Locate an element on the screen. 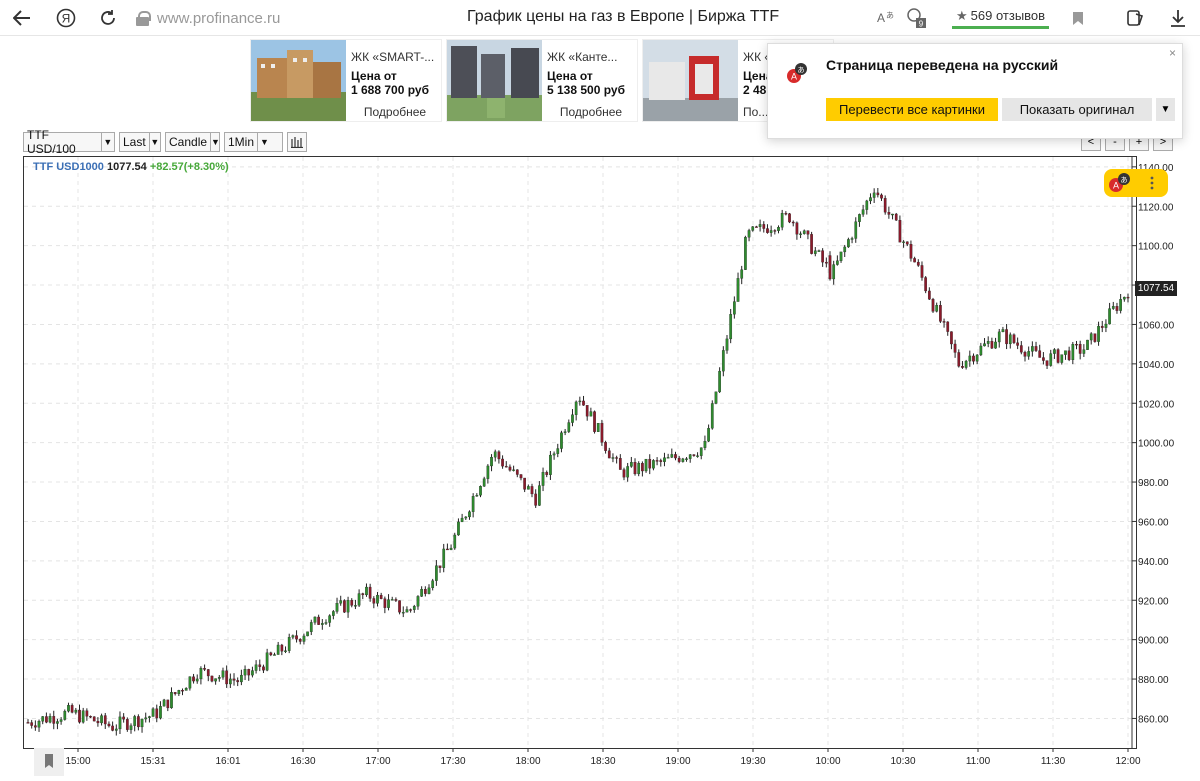  indicators-button is located at coordinates (297, 142).